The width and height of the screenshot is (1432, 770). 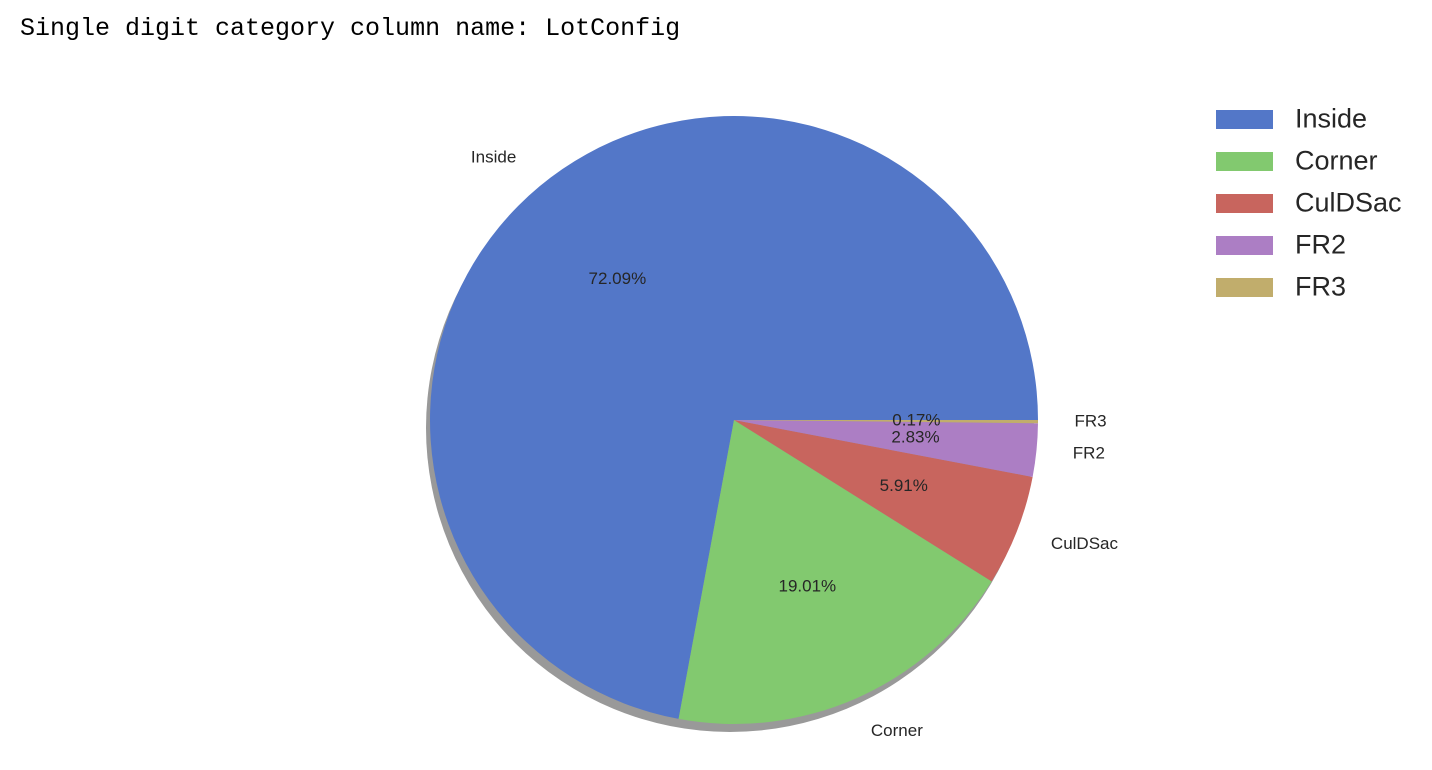 I want to click on slice-percent-culdsac: 5.91%, so click(x=904, y=485).